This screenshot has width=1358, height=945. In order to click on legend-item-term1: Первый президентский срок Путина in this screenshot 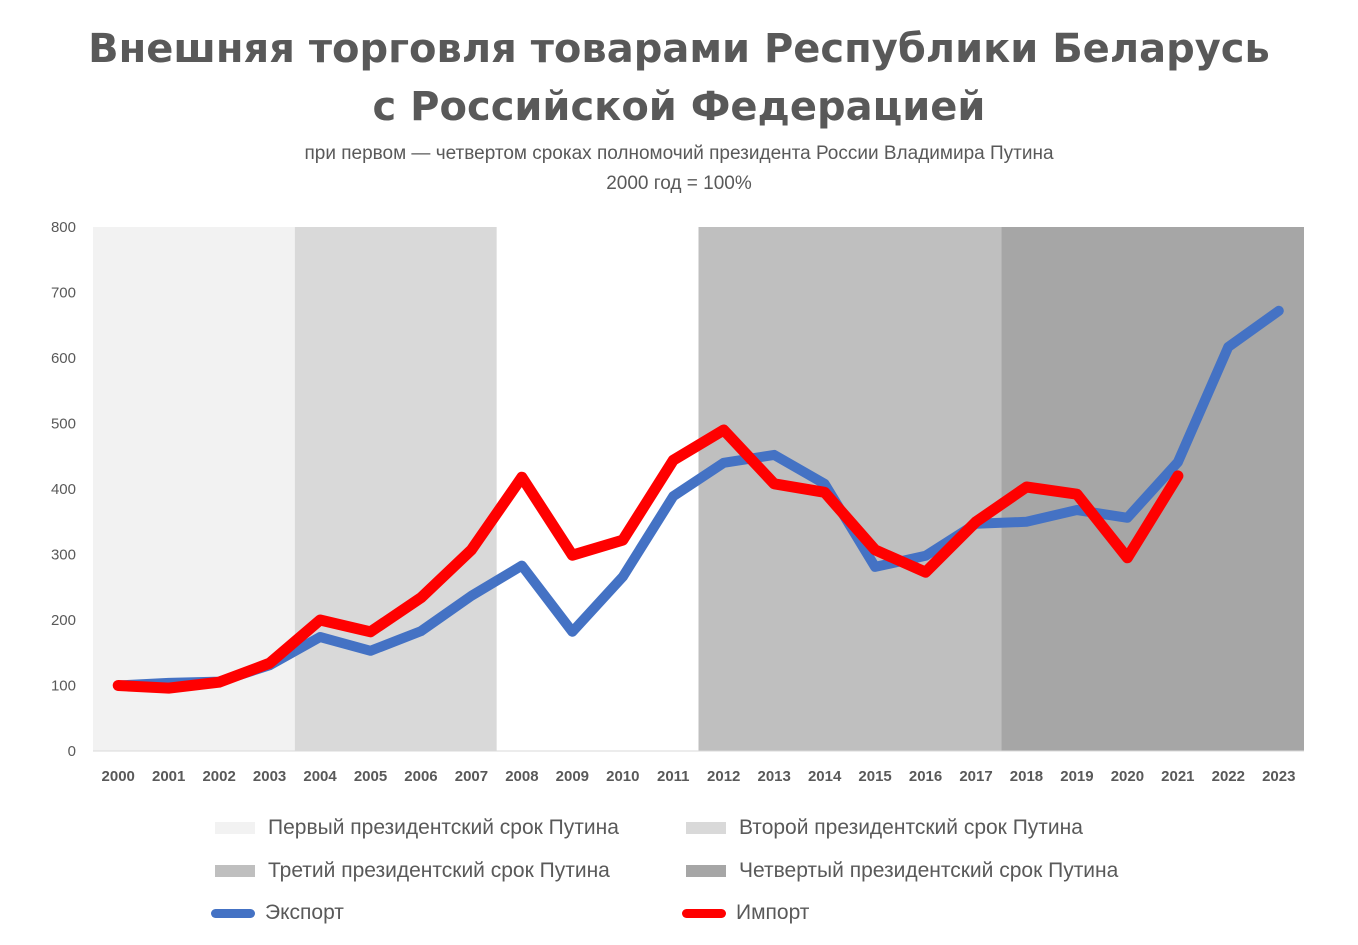, I will do `click(417, 828)`.